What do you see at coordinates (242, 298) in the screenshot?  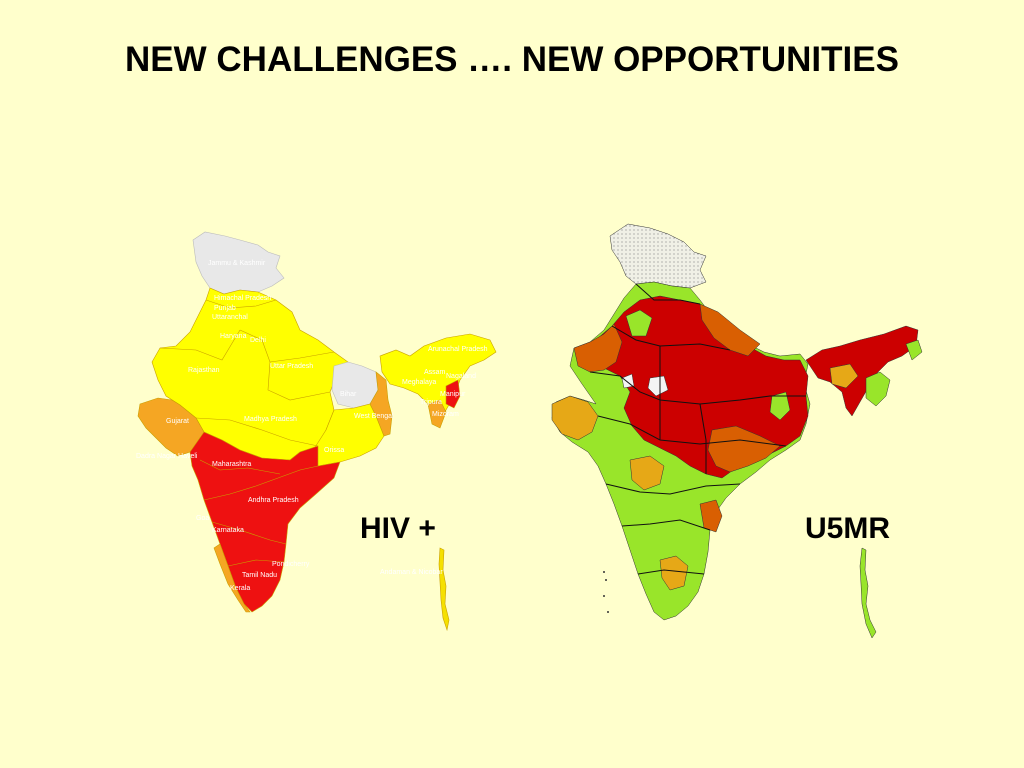 I see `state-label: Himachal Pradesh` at bounding box center [242, 298].